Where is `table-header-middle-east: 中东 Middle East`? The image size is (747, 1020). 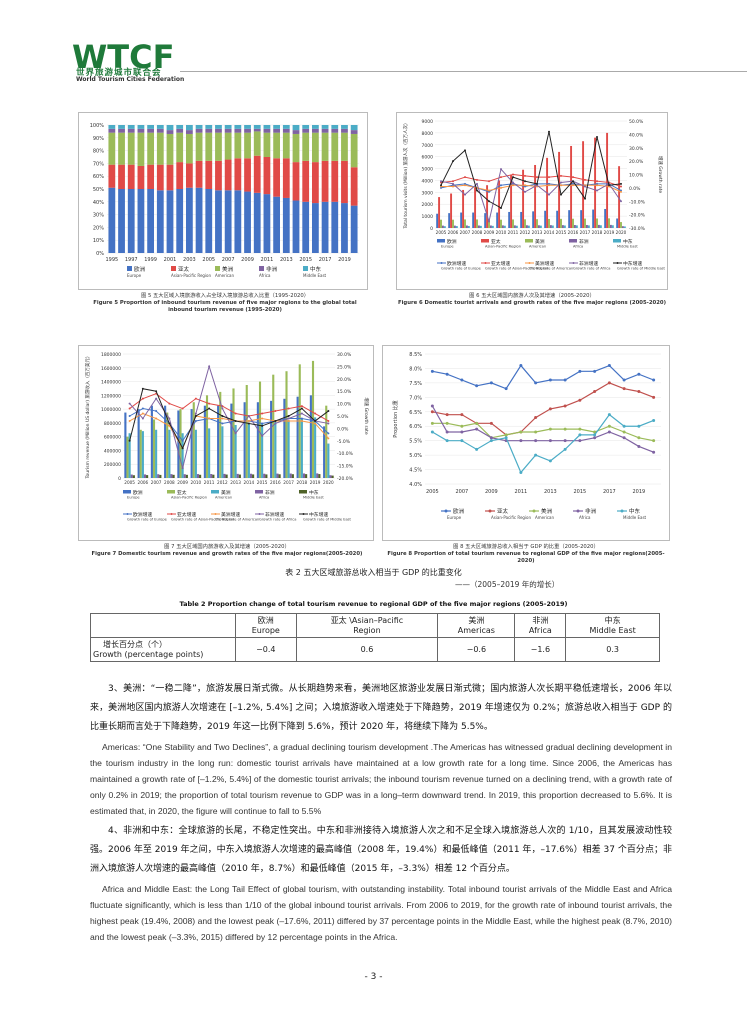
table-header-middle-east: 中东 Middle East is located at coordinates (612, 625).